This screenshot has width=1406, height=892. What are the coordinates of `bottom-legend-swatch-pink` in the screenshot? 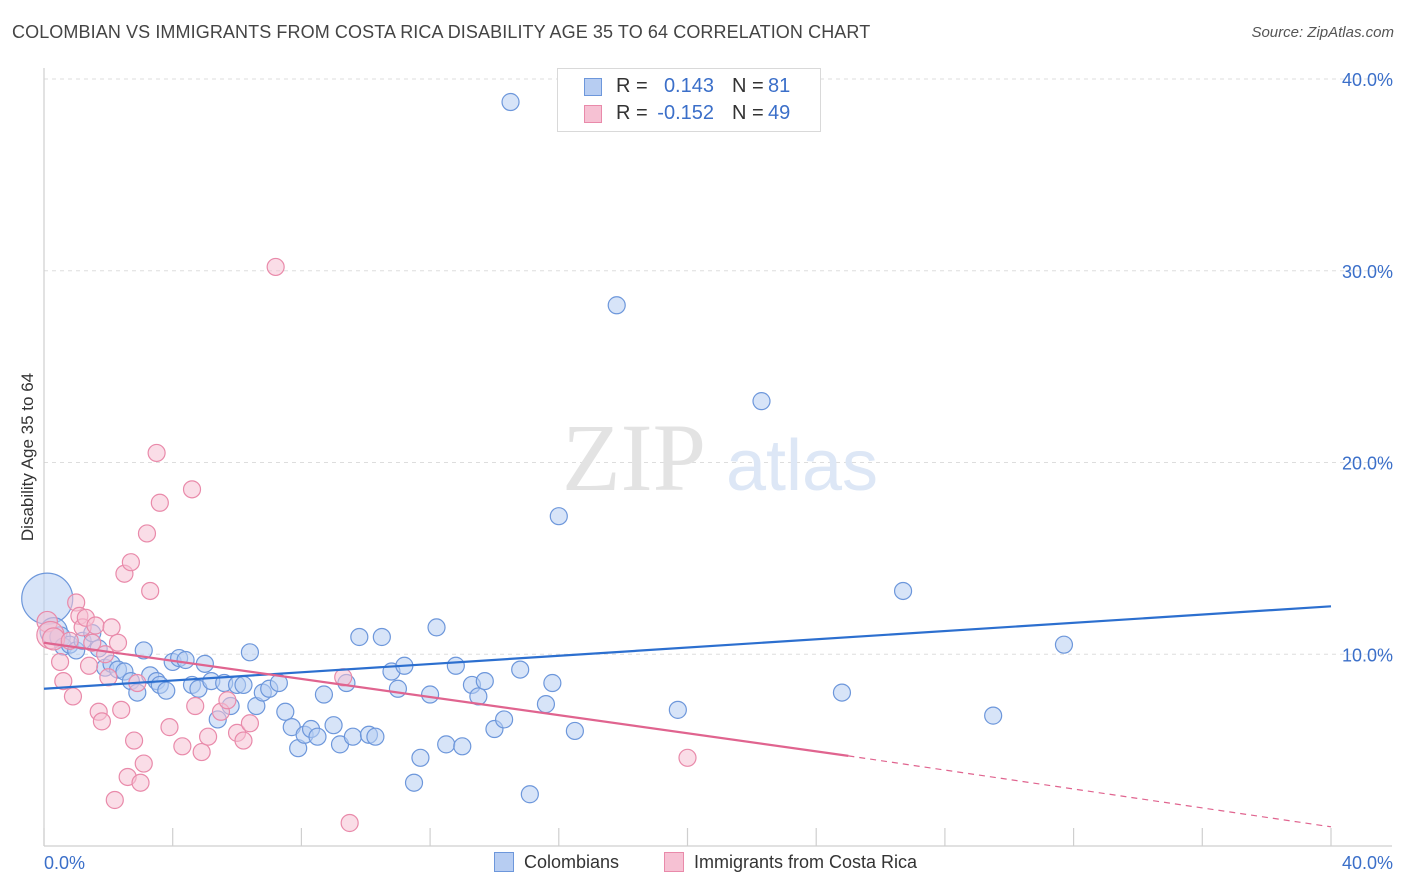 It's located at (674, 862).